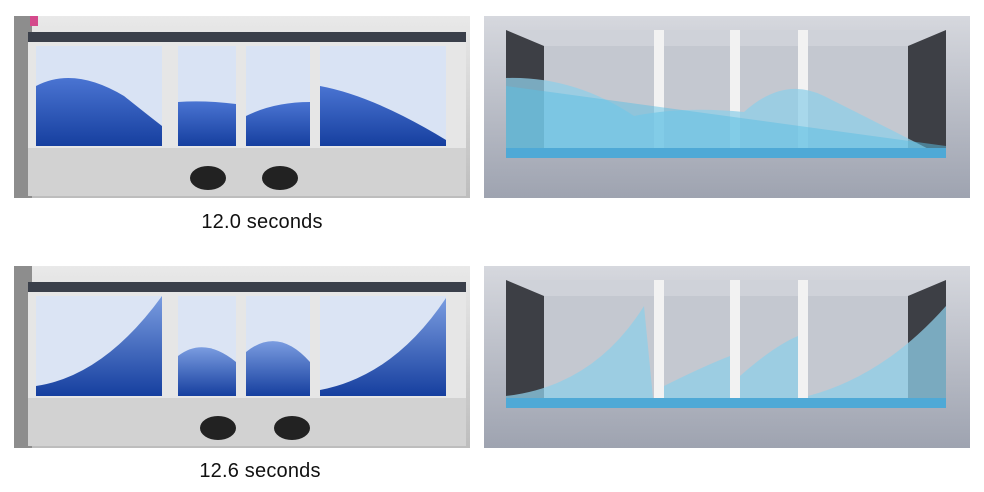  I want to click on caption-row2: 12.6 seconds, so click(260, 471).